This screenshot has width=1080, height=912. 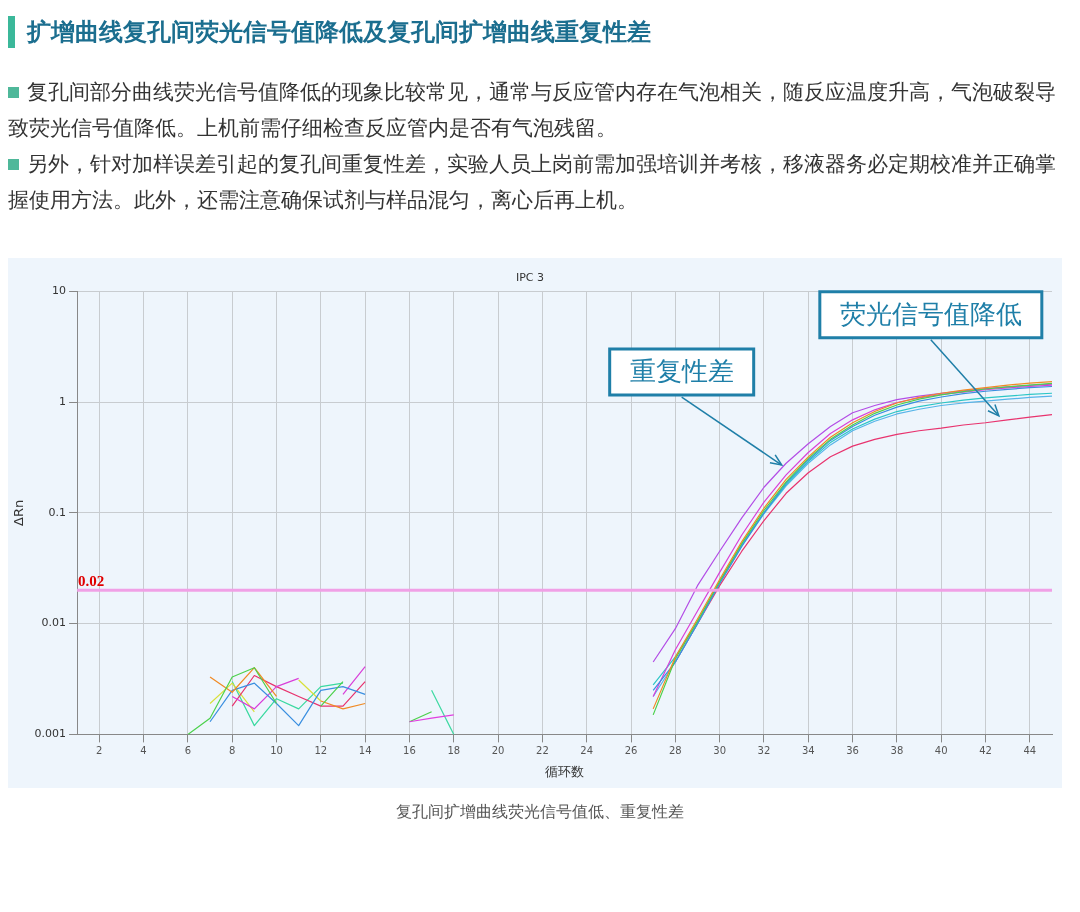 I want to click on x-tick-label: 12, so click(x=321, y=750).